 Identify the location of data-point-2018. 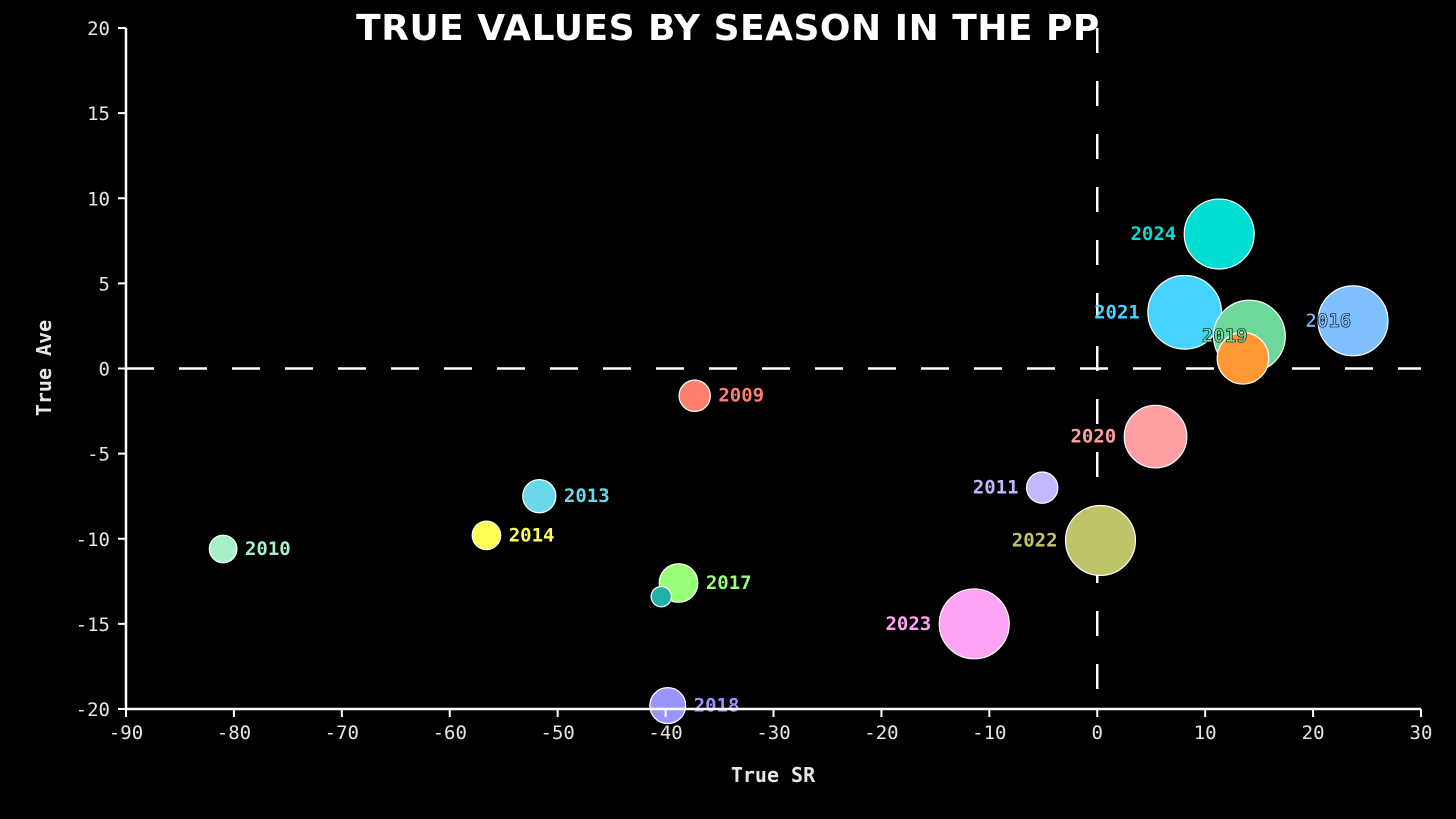
(668, 706).